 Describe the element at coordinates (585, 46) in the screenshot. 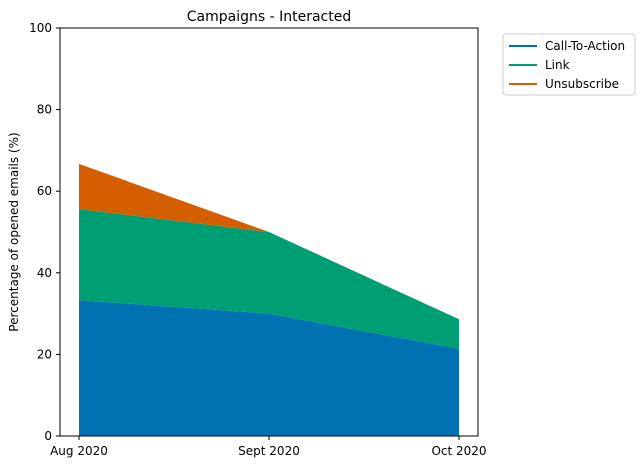

I see `legend-label: Call-To-Action` at that location.